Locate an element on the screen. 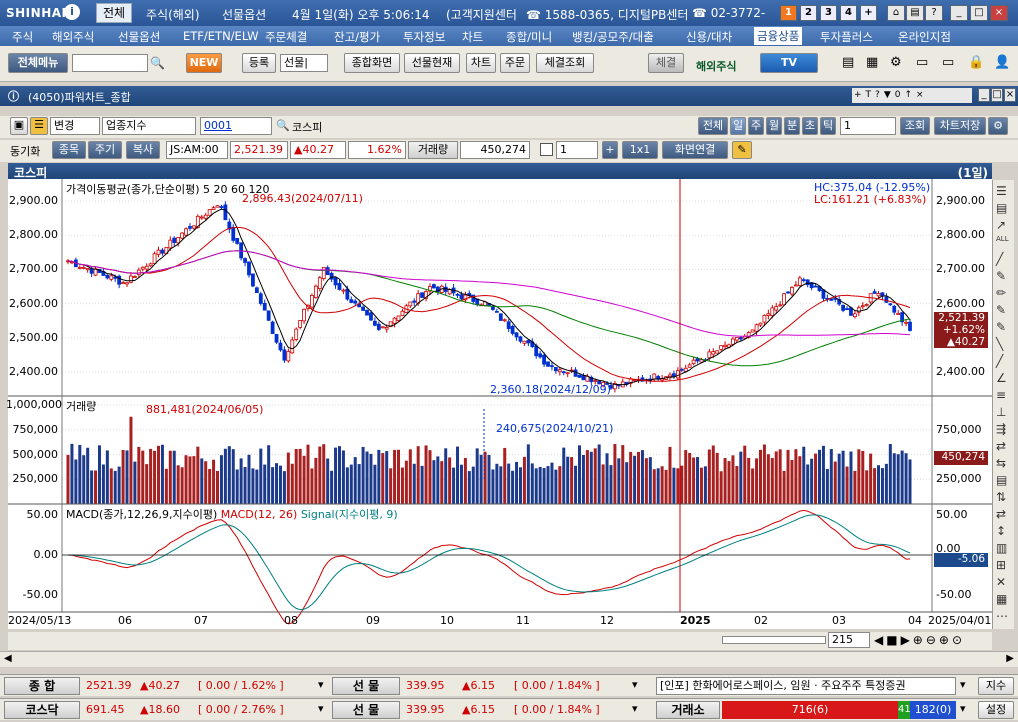 This screenshot has width=1018, height=722. futures-dropdown-icon: ▾ is located at coordinates (635, 684).